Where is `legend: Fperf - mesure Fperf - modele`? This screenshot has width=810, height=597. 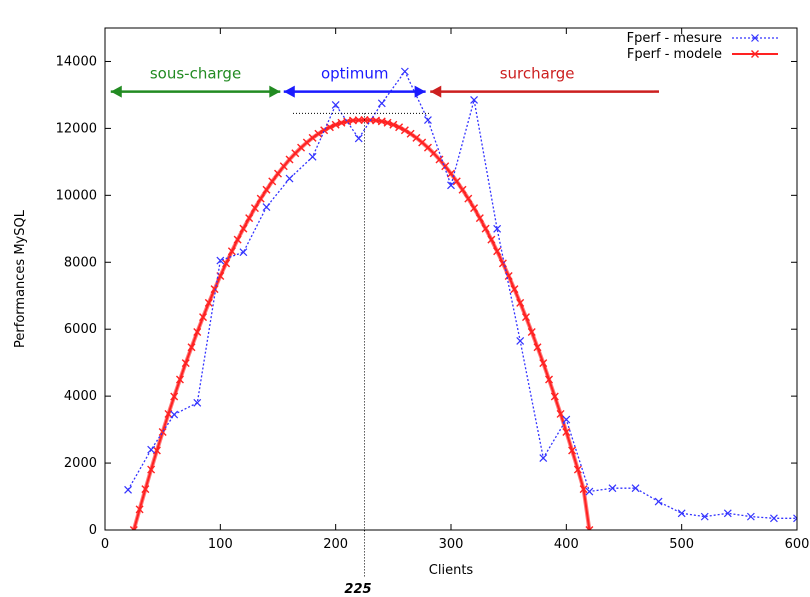
legend: Fperf - mesure Fperf - modele is located at coordinates (702, 46).